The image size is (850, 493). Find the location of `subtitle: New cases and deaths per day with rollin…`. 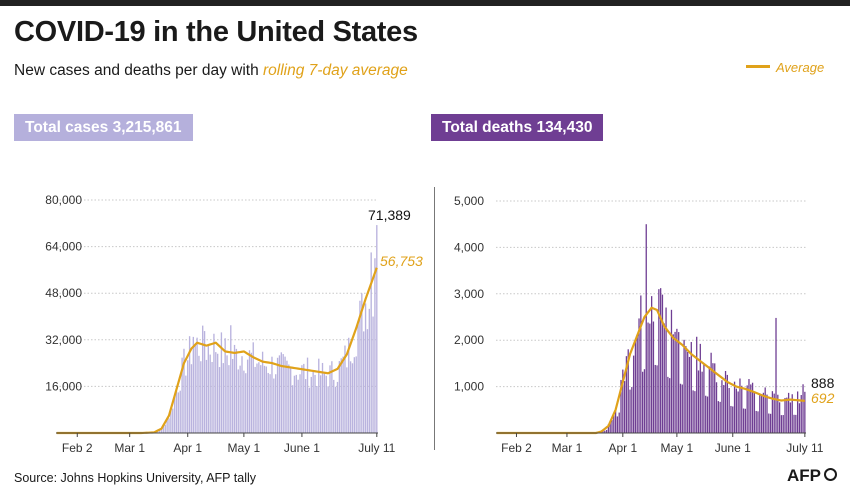

subtitle: New cases and deaths per day with rollin… is located at coordinates (211, 71).